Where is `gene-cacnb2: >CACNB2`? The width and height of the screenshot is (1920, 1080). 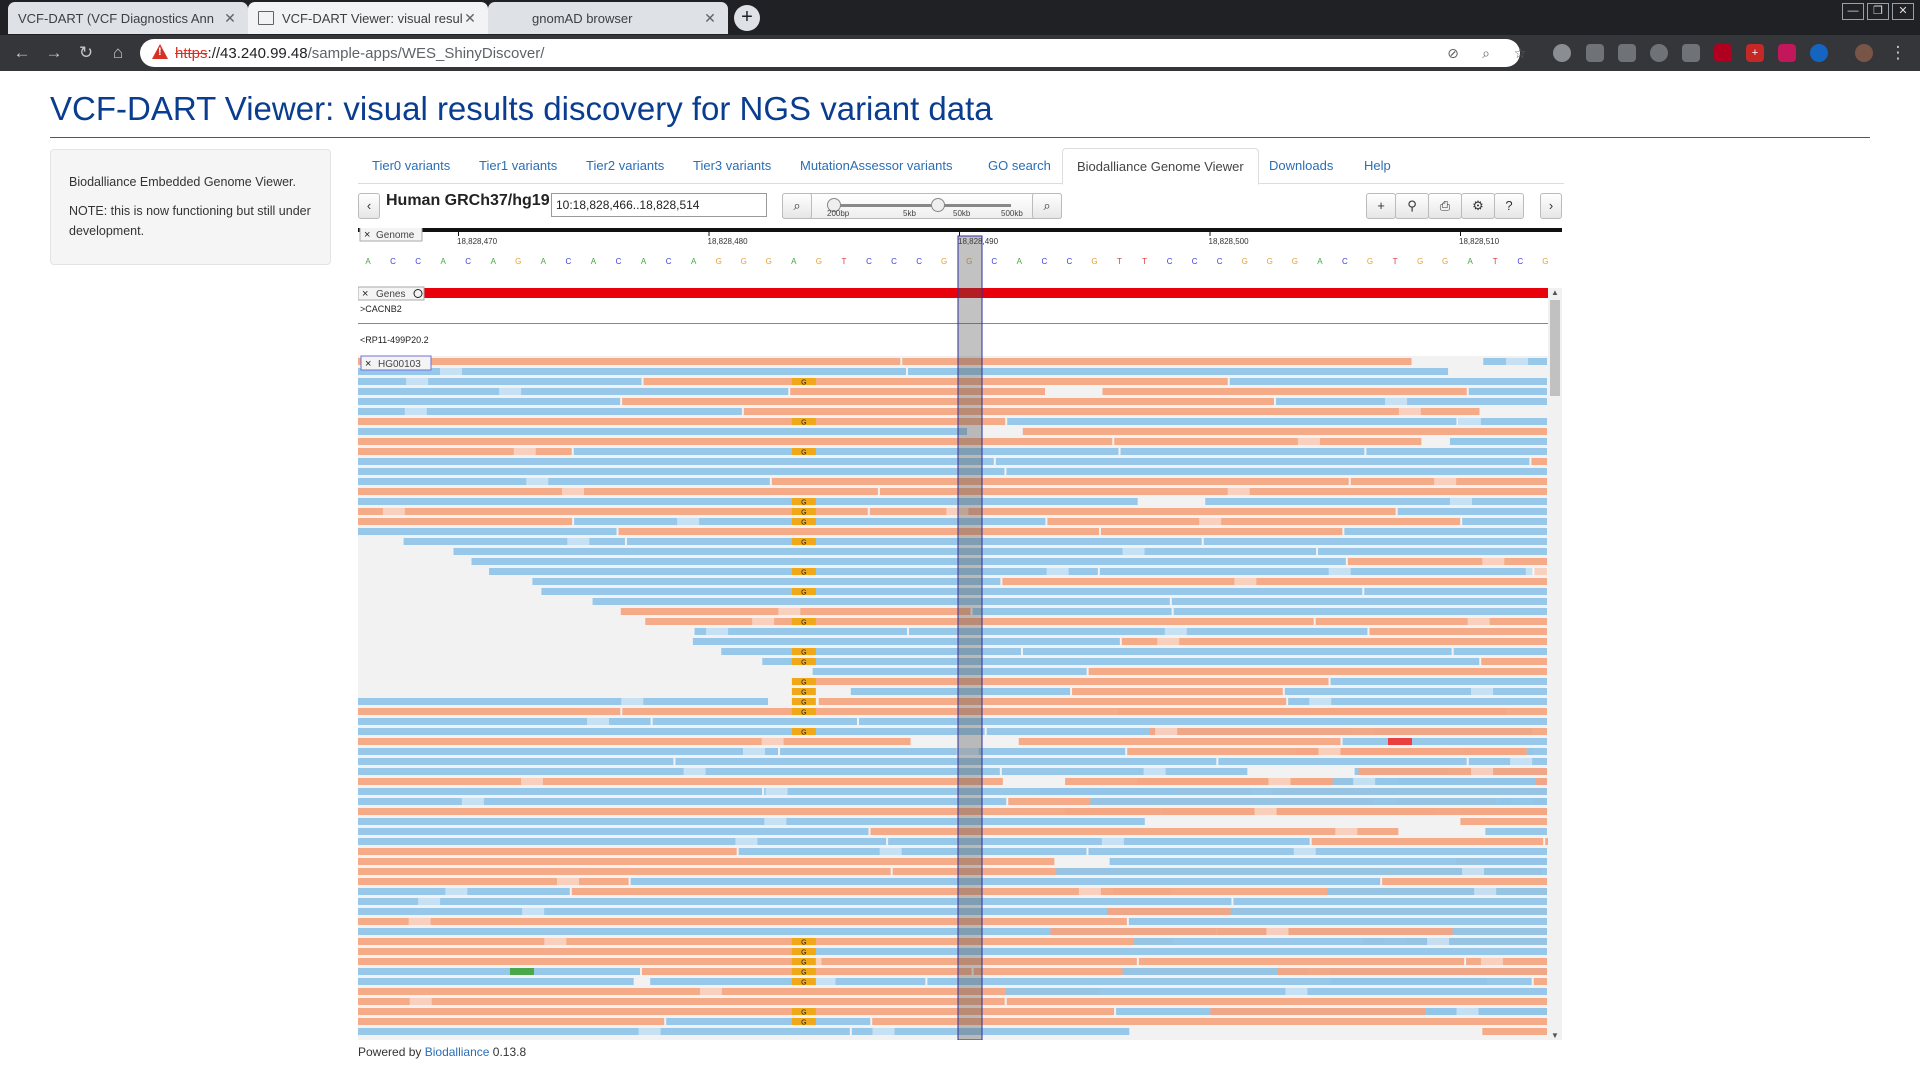
gene-cacnb2: >CACNB2 is located at coordinates (381, 309).